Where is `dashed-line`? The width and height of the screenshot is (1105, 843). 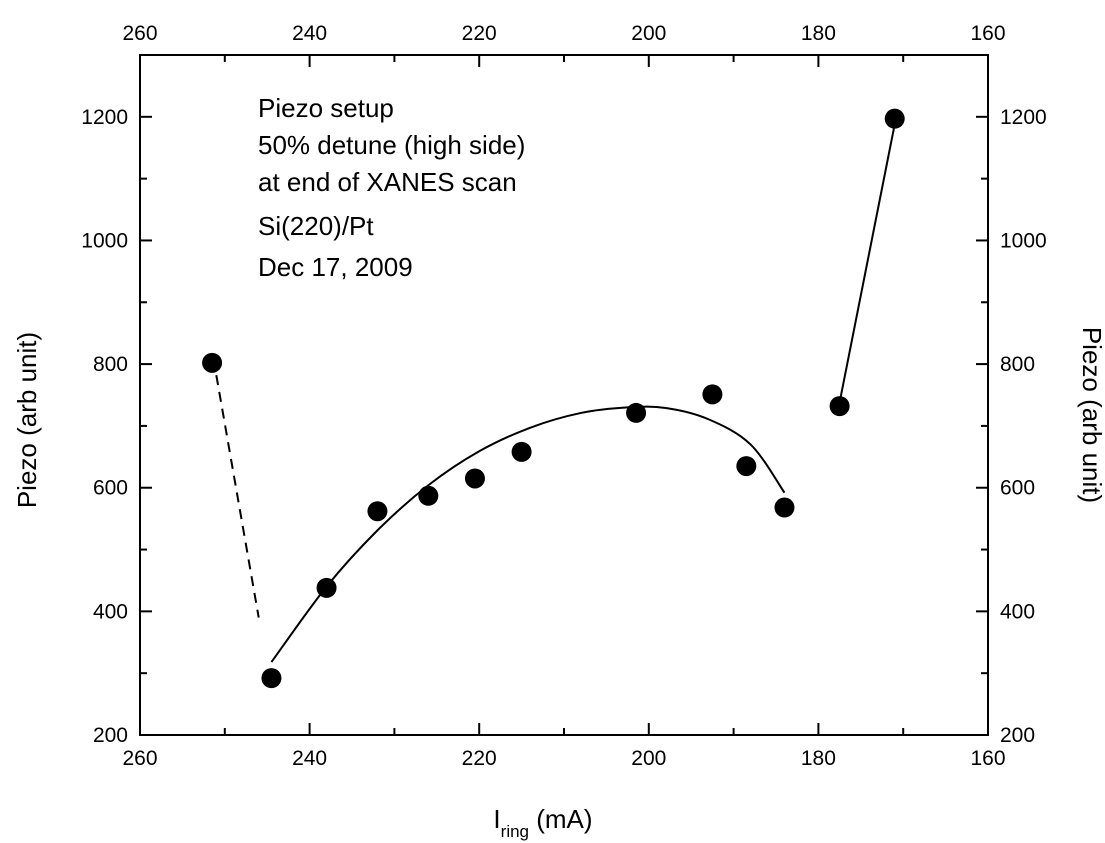
dashed-line is located at coordinates (237, 496).